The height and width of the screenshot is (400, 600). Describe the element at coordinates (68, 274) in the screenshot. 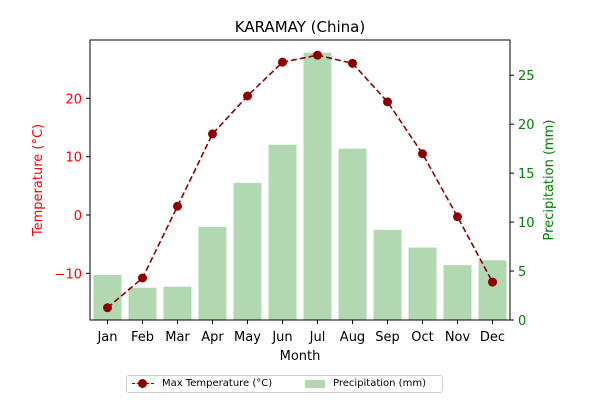

I see `y-left-tick-label: −10` at that location.